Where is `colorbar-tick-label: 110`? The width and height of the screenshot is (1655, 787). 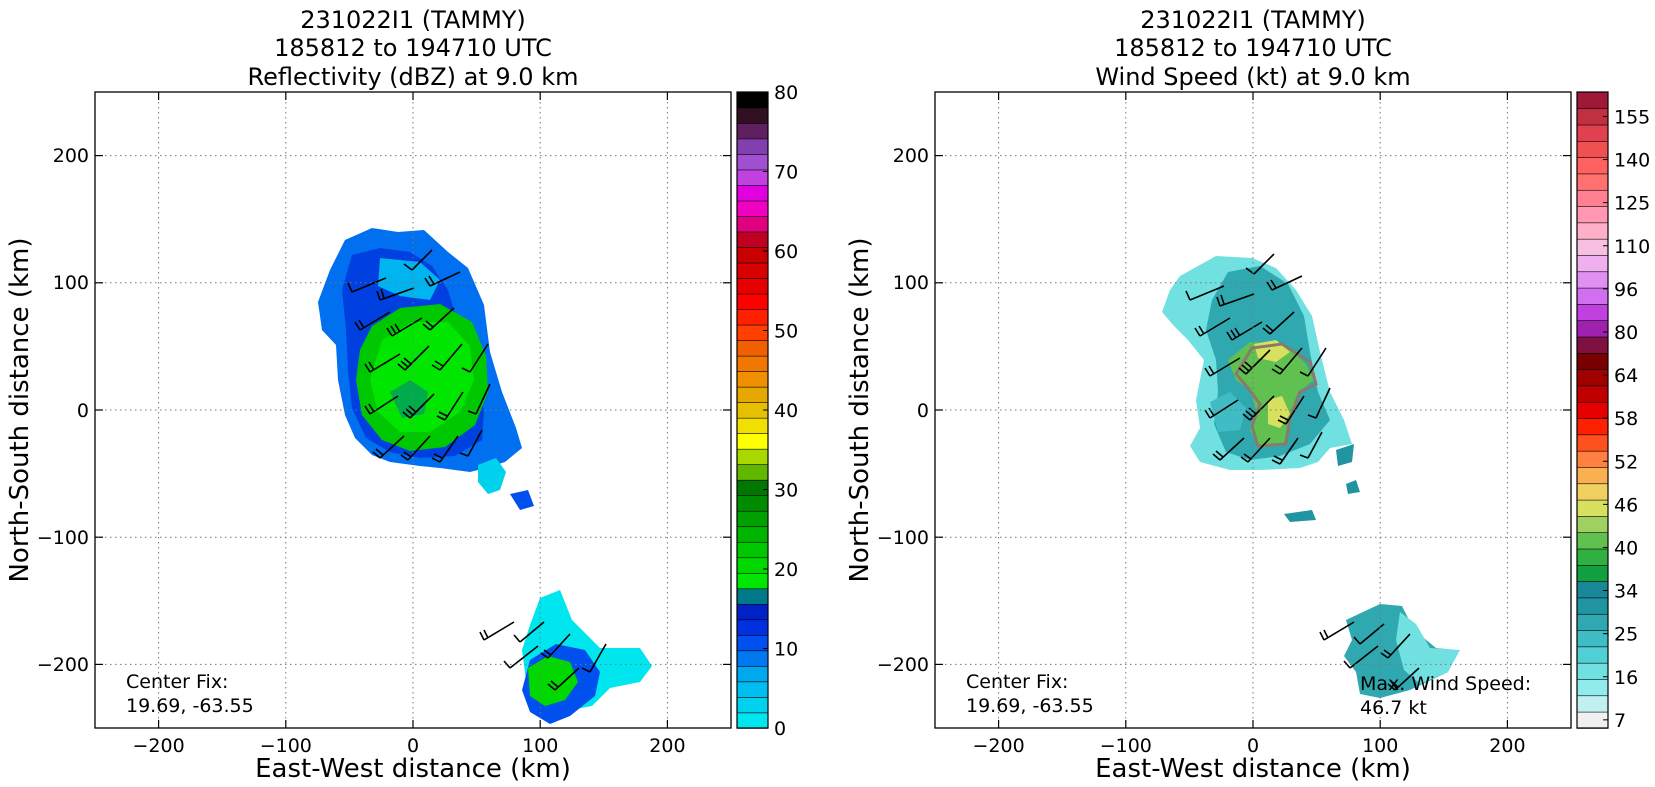
colorbar-tick-label: 110 is located at coordinates (1632, 247).